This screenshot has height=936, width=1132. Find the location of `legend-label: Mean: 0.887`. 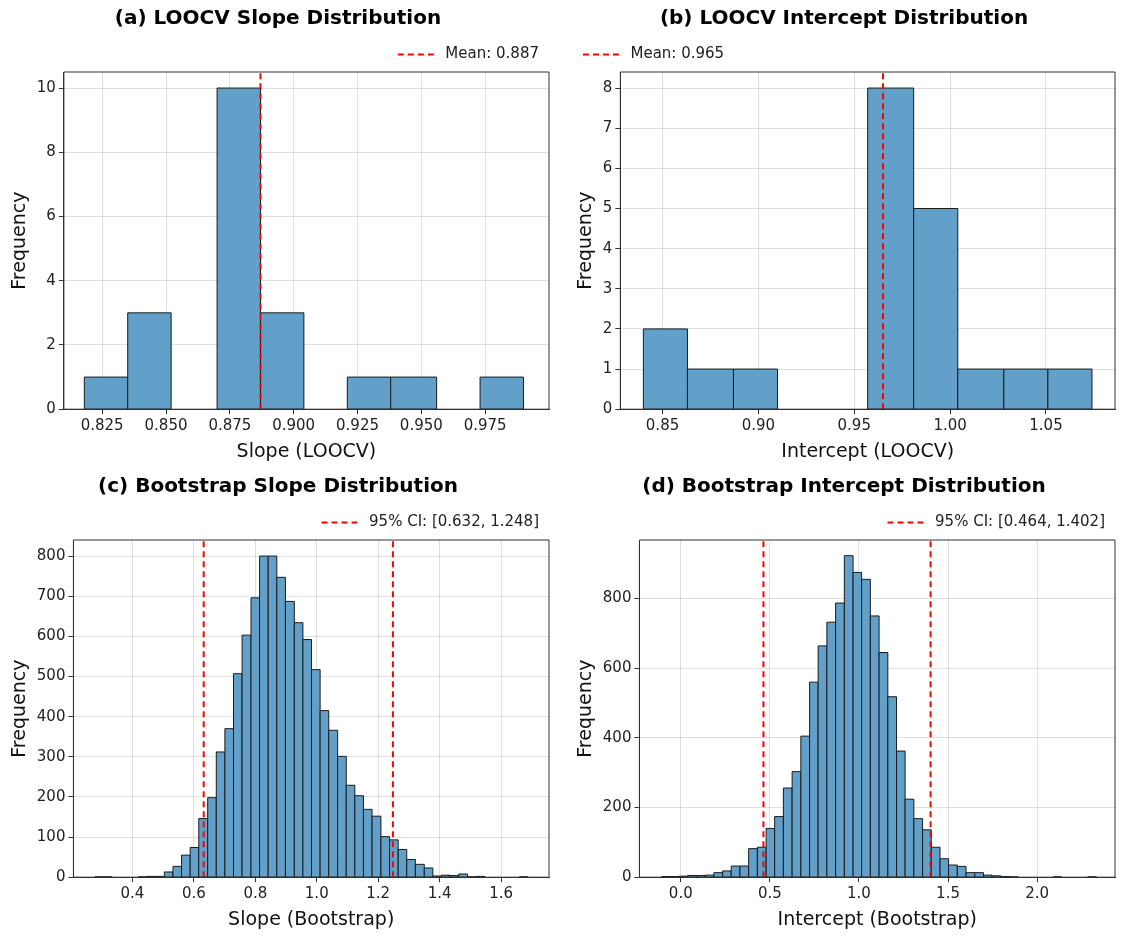

legend-label: Mean: 0.887 is located at coordinates (492, 53).